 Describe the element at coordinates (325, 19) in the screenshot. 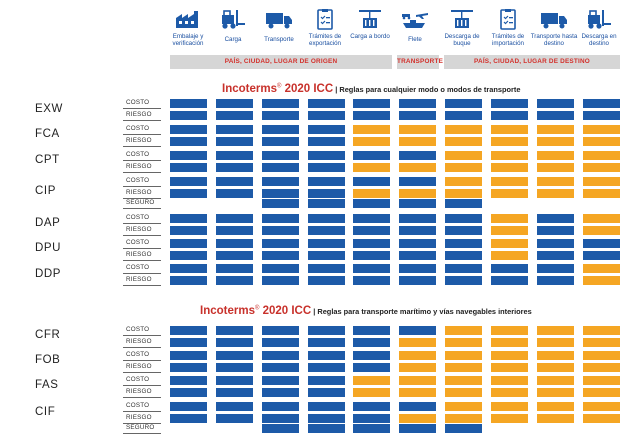

I see `clipboard-icon` at that location.